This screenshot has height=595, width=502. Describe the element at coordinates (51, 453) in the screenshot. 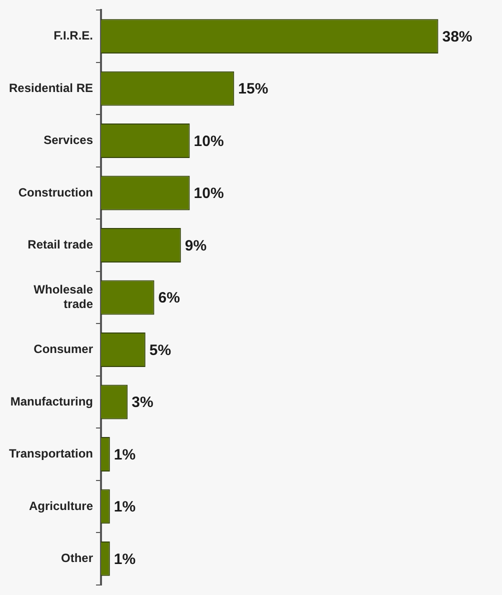

I see `y-tick-label: Transportation` at that location.